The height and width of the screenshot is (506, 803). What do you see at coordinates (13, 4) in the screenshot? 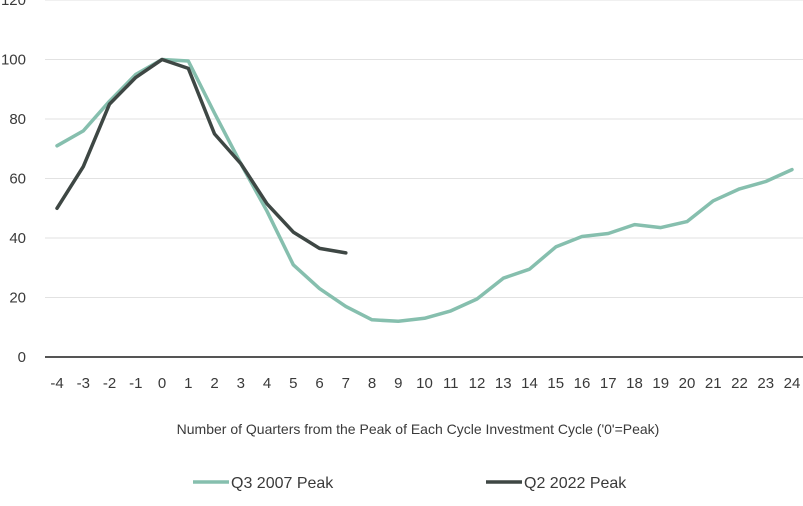
I see `y-tick-label: 120` at bounding box center [13, 4].